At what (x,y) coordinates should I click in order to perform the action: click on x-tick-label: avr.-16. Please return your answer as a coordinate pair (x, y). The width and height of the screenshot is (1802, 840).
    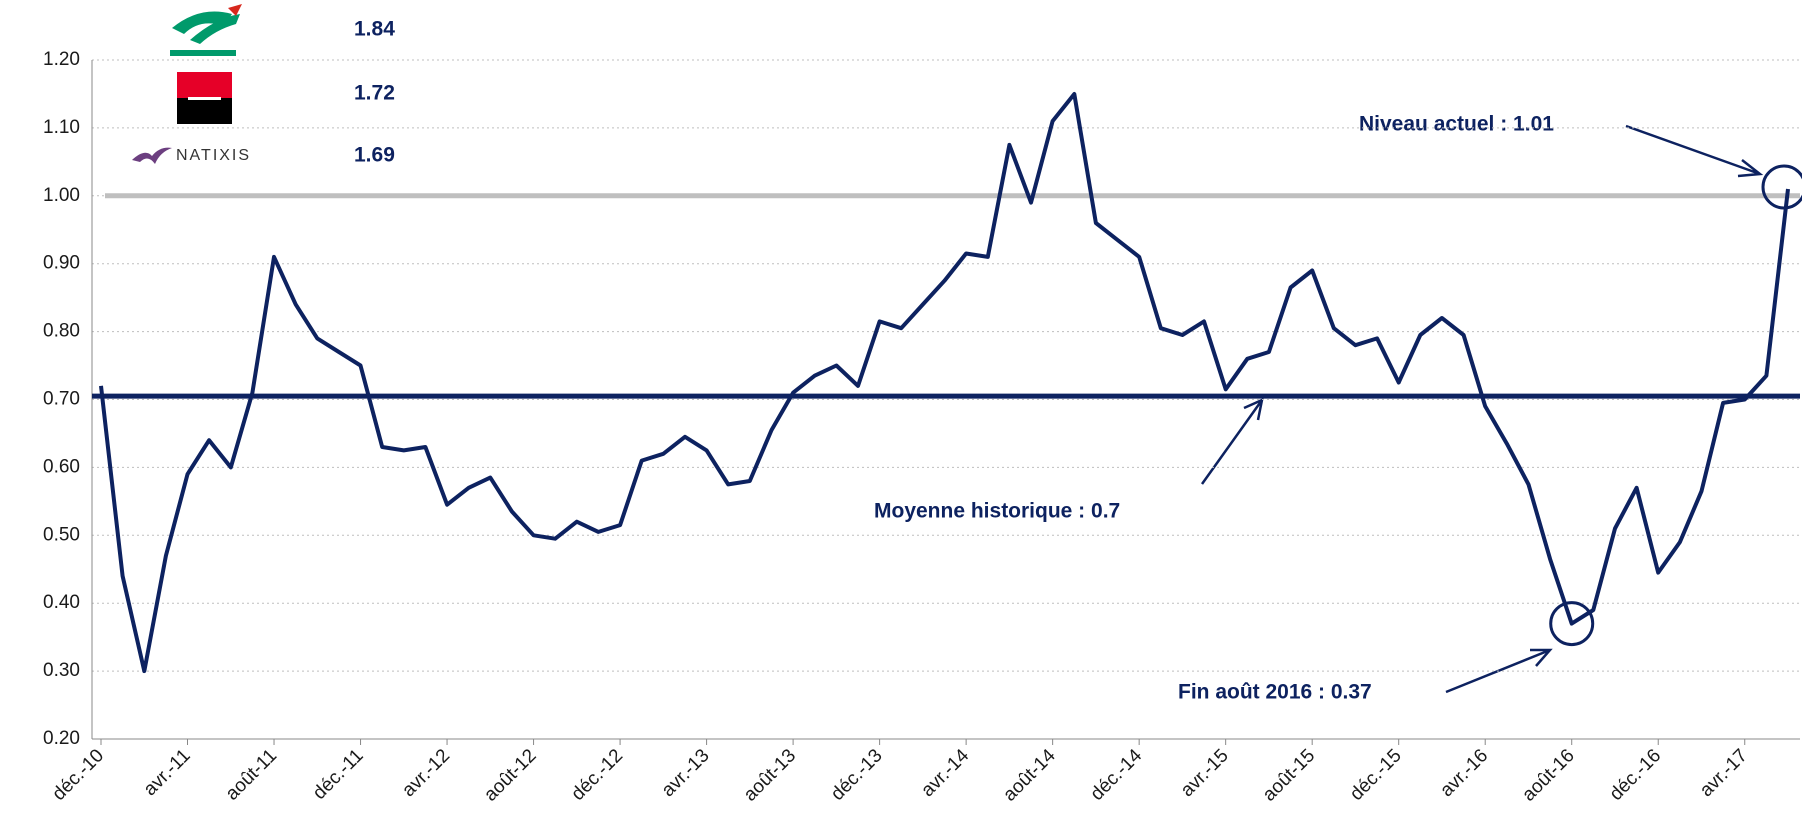
    Looking at the image, I should click on (1464, 773).